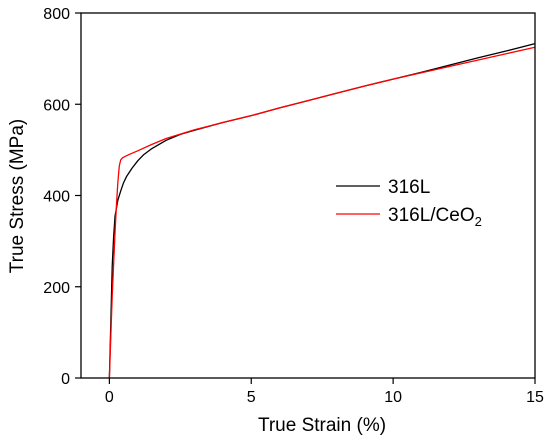  What do you see at coordinates (56, 288) in the screenshot?
I see `y-tick-label: 200` at bounding box center [56, 288].